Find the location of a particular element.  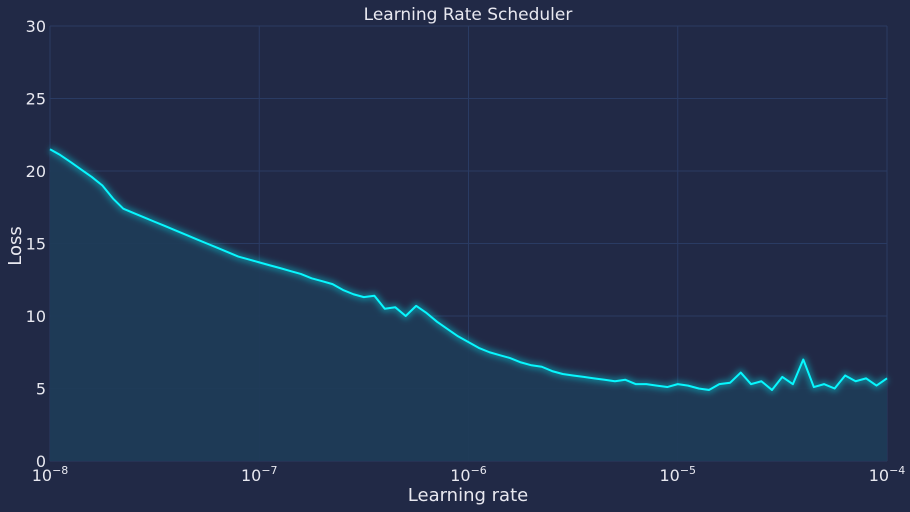

x-axis-ticks: 10⁻⁸ 10⁻⁷ 10⁻⁶ 10⁻⁵ 10⁻⁴ is located at coordinates (469, 474).